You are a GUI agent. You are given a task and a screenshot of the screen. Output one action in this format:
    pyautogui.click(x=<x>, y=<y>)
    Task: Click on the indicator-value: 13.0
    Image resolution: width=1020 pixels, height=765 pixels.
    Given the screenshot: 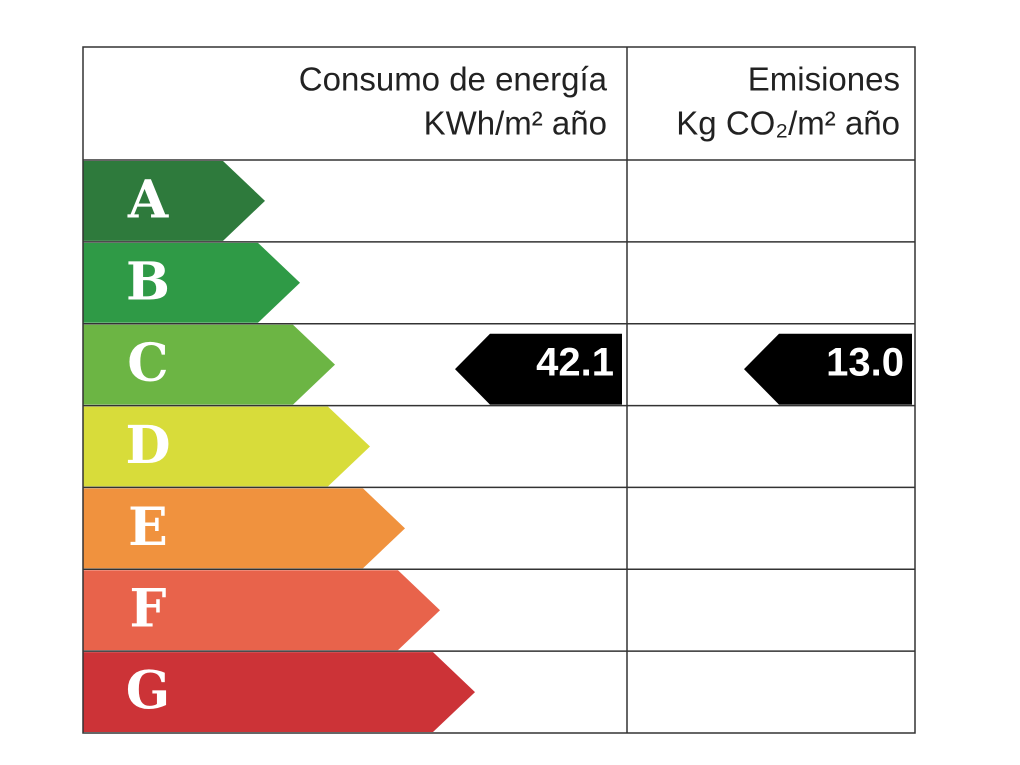 What is the action you would take?
    pyautogui.click(x=865, y=363)
    